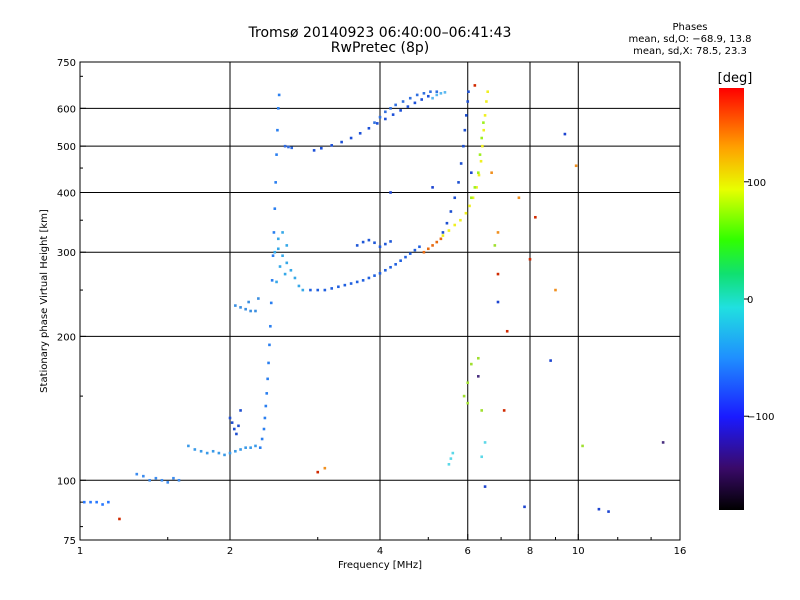  Describe the element at coordinates (380, 48) in the screenshot. I see `chart-title-line2: RwPretec (8p)` at that location.